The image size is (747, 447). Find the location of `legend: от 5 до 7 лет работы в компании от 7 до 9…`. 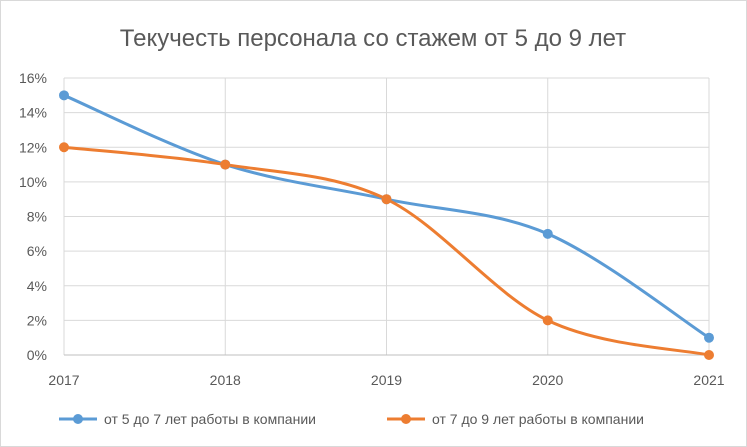

legend: от 5 до 7 лет работы в компании от 7 до 9… is located at coordinates (351, 419).